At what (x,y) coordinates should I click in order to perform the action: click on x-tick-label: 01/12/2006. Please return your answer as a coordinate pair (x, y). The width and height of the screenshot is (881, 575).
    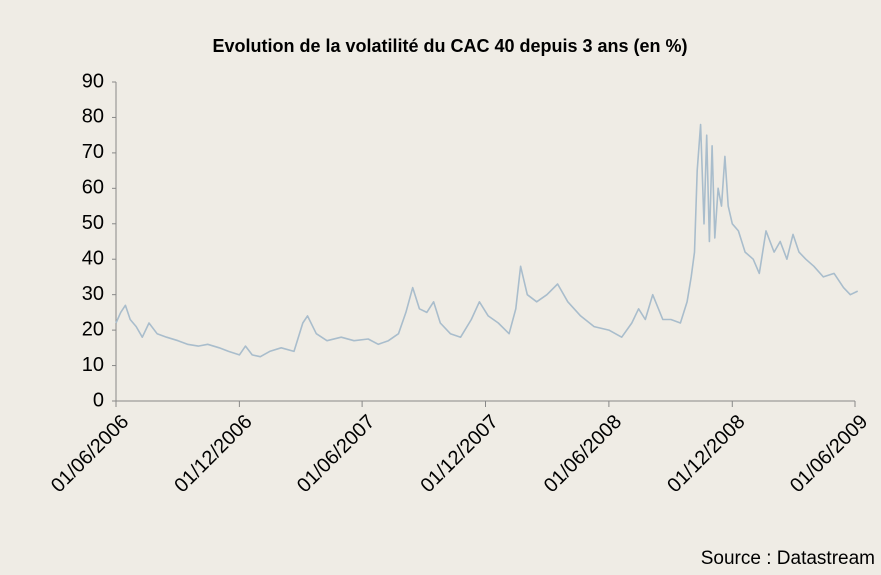
    Looking at the image, I should click on (213, 454).